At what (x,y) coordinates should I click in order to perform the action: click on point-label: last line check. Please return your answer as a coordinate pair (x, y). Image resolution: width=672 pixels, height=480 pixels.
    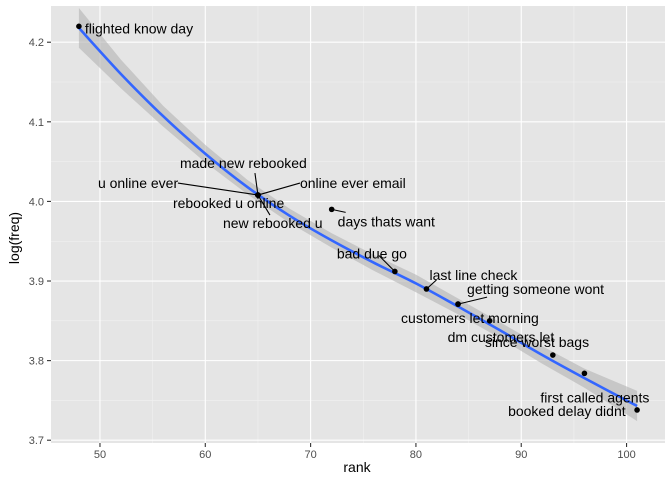
    Looking at the image, I should click on (473, 275).